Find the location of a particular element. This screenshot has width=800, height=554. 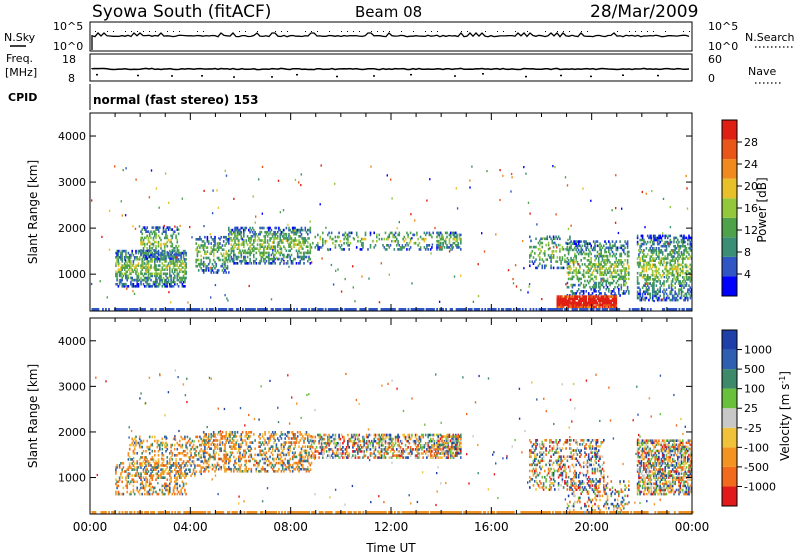

freq-label: Freq. is located at coordinates (19, 58).